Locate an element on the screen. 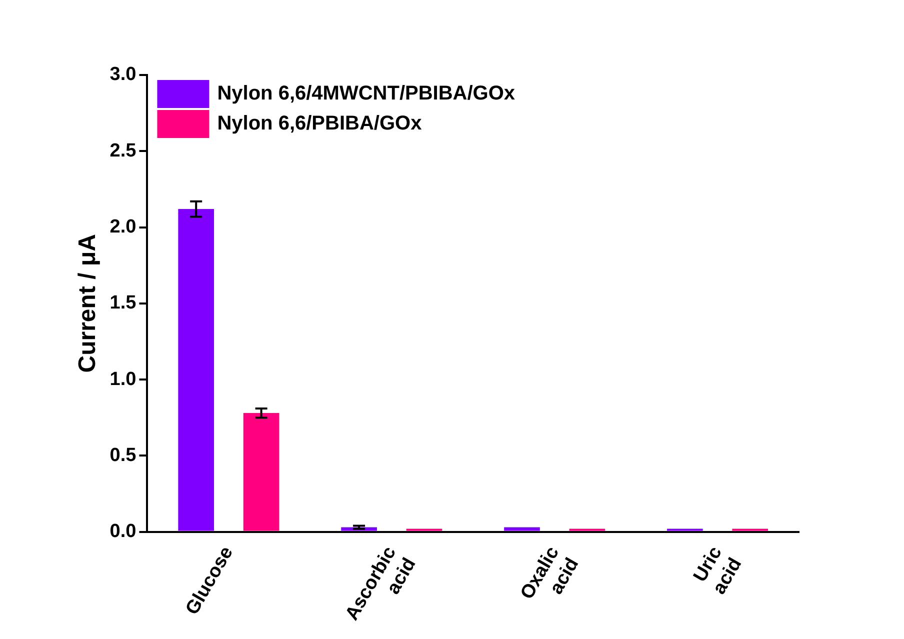 The width and height of the screenshot is (904, 639). y-tick-label: 1.0 is located at coordinates (123, 379).